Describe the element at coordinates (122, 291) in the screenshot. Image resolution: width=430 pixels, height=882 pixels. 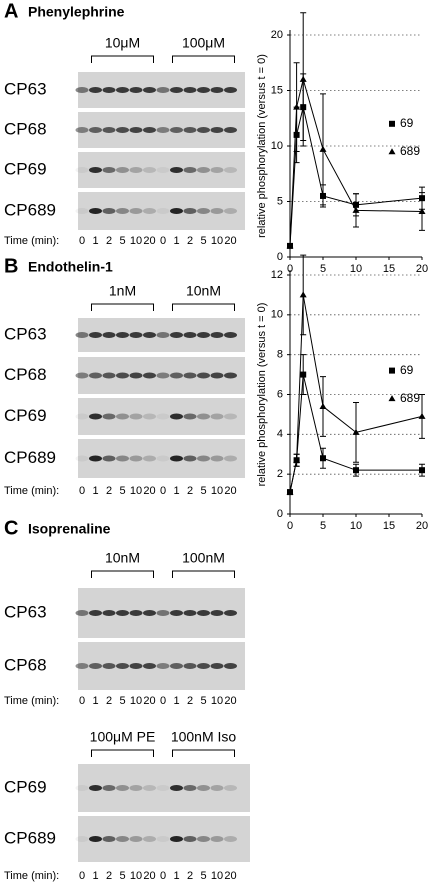
I see `concentration-label: 1nM` at that location.